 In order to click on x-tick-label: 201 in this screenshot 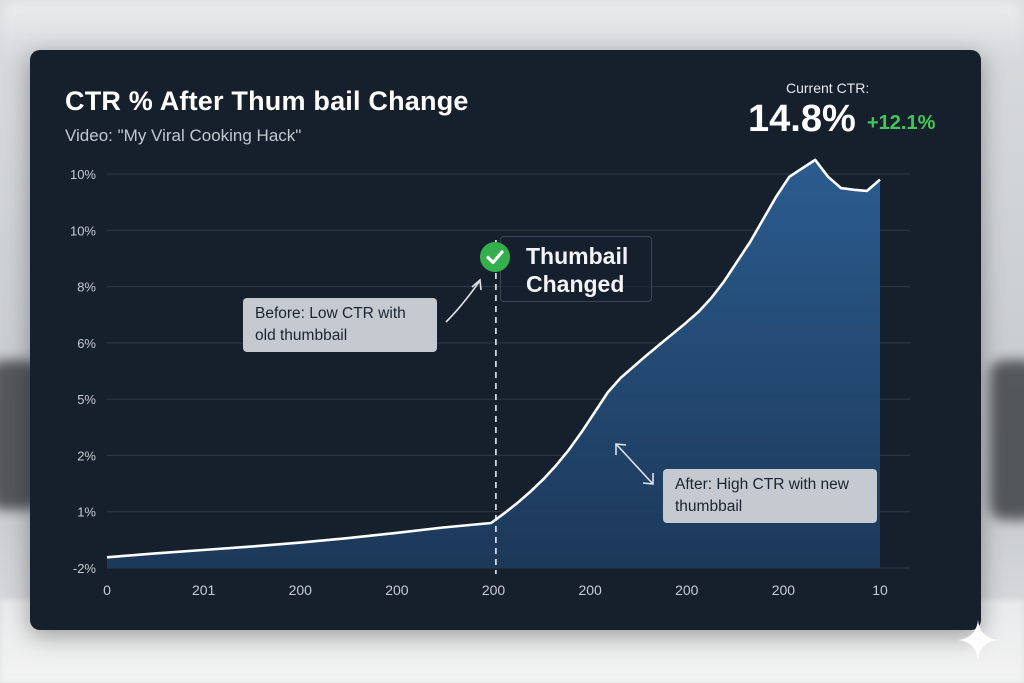, I will do `click(204, 590)`.